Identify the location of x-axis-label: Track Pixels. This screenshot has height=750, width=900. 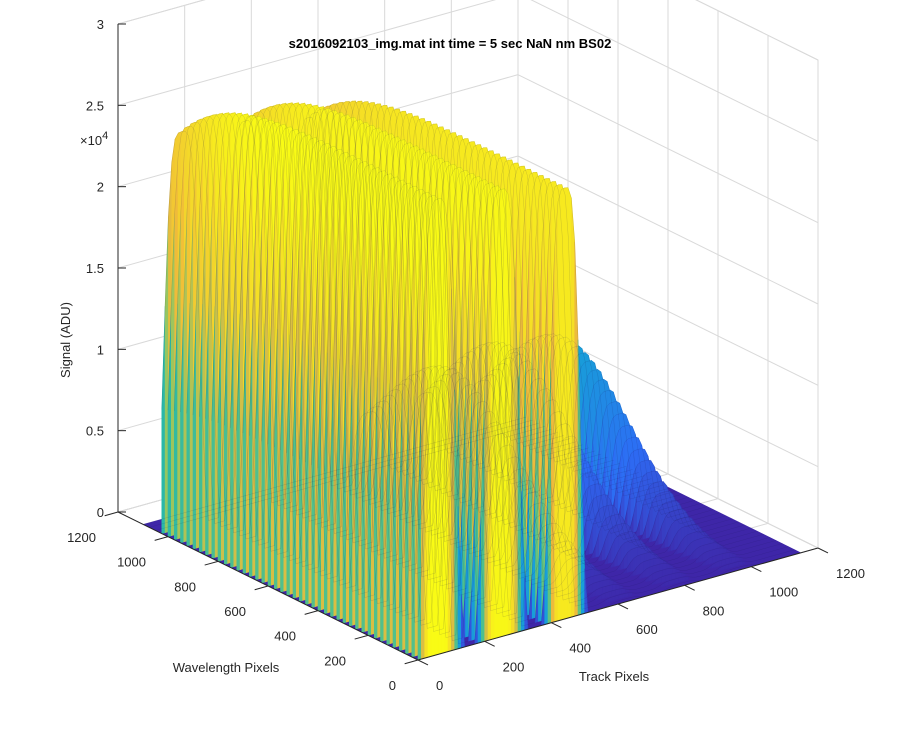
(614, 676).